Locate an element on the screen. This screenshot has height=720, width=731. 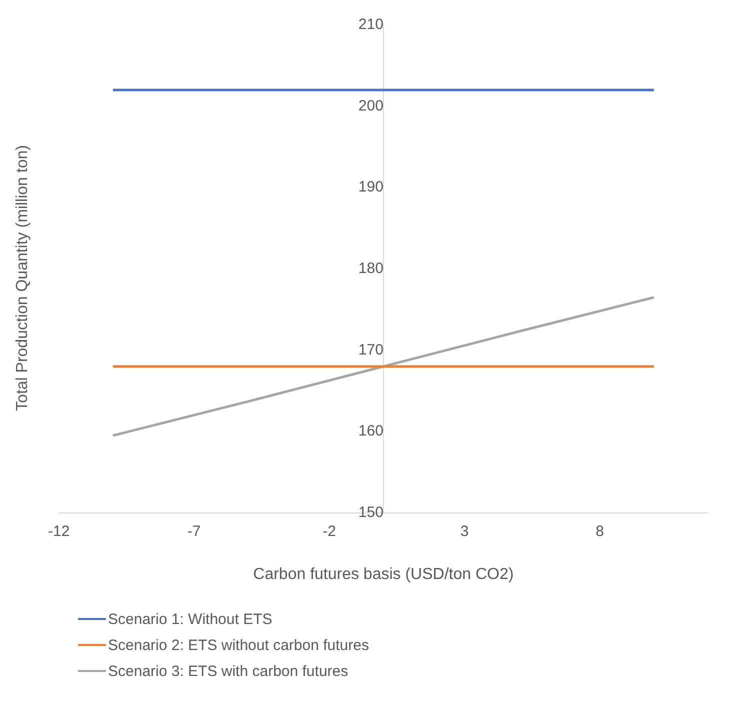
legend-label: Scenario 1: Without ETS is located at coordinates (190, 619).